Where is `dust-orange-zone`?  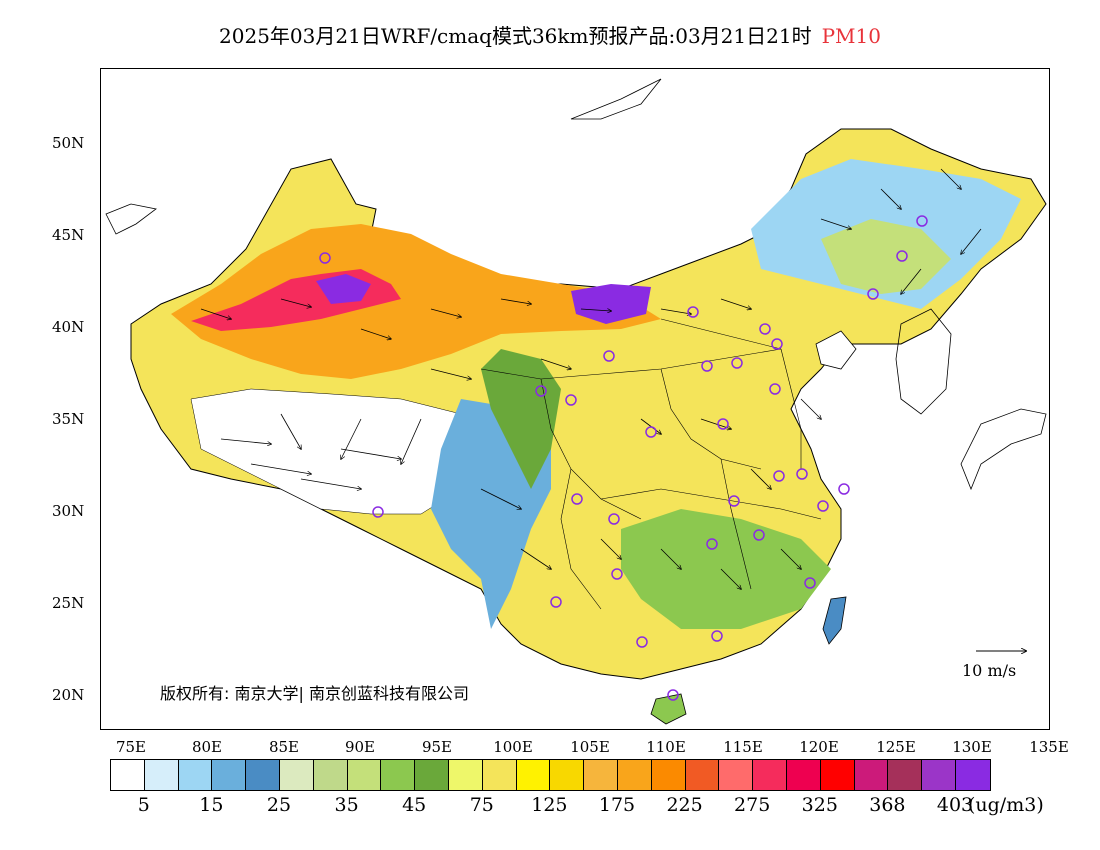
dust-orange-zone is located at coordinates (416, 301).